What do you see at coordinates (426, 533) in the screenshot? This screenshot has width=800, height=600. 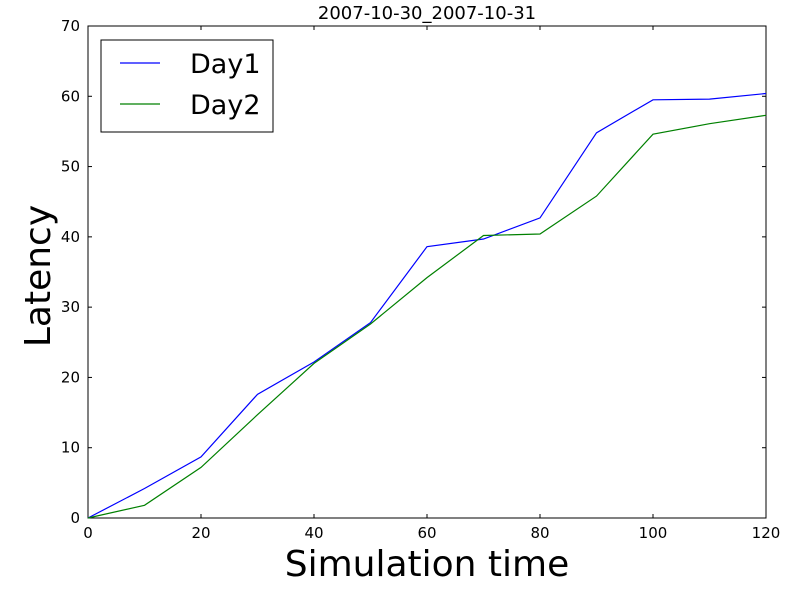 I see `x-tick-label: 60` at bounding box center [426, 533].